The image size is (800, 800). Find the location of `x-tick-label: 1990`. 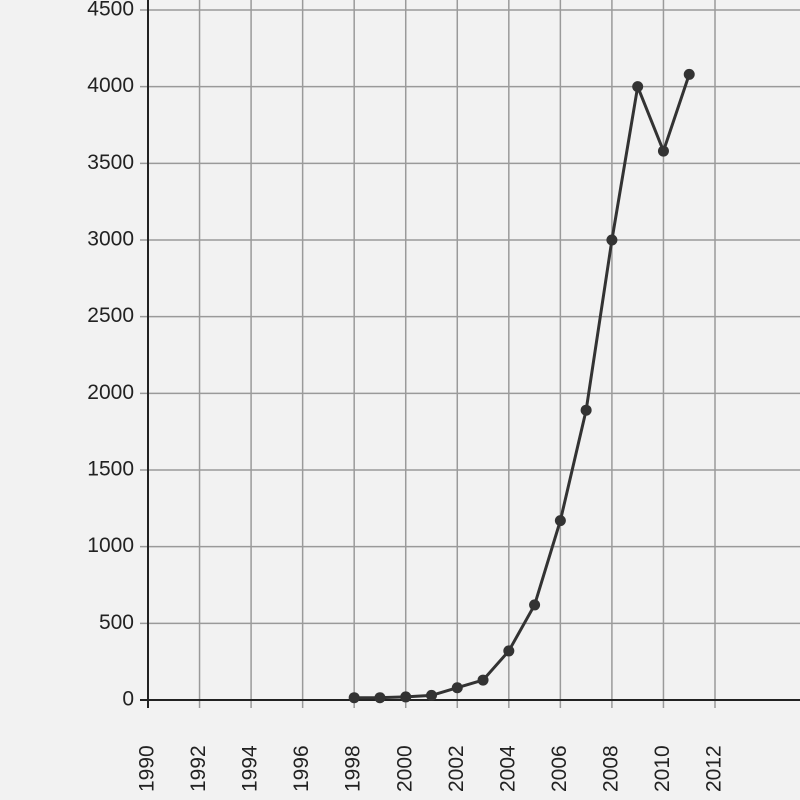

x-tick-label: 1990 is located at coordinates (147, 768).